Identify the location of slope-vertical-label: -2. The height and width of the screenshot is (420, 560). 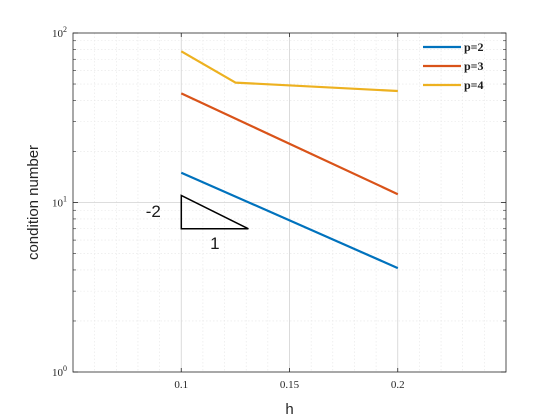
(153, 211).